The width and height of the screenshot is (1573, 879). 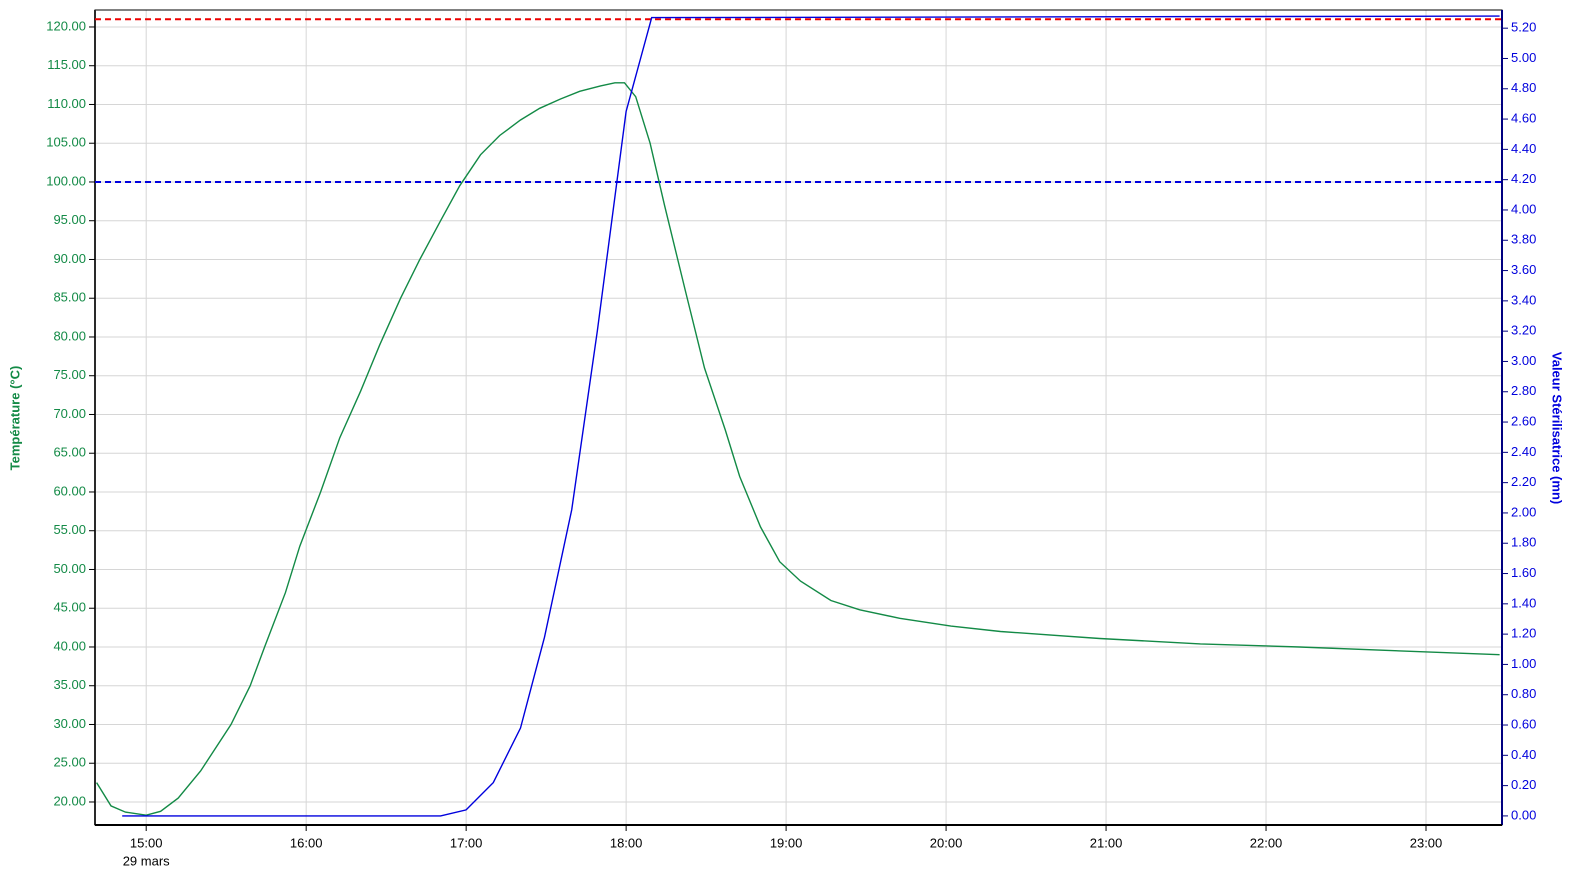 What do you see at coordinates (69, 490) in the screenshot?
I see `y-tick-label: 60.00` at bounding box center [69, 490].